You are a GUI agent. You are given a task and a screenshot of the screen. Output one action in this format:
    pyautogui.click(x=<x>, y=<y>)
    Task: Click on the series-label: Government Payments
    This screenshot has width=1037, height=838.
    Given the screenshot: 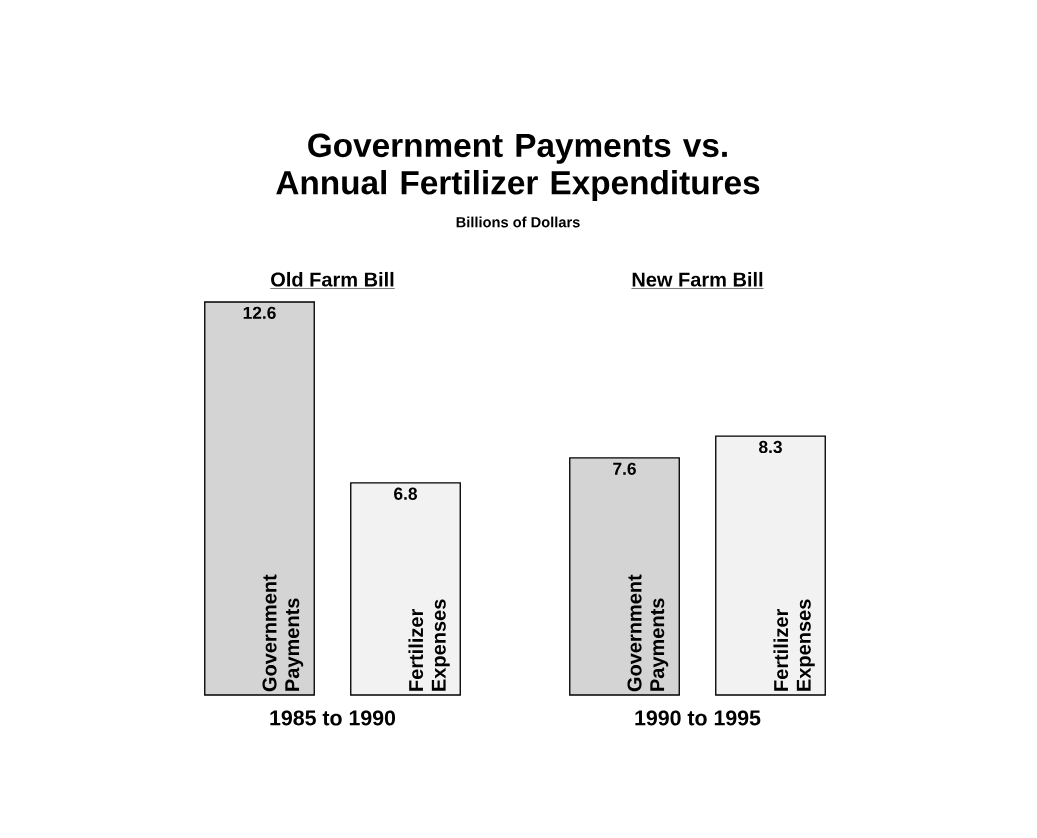 What is the action you would take?
    pyautogui.click(x=283, y=633)
    